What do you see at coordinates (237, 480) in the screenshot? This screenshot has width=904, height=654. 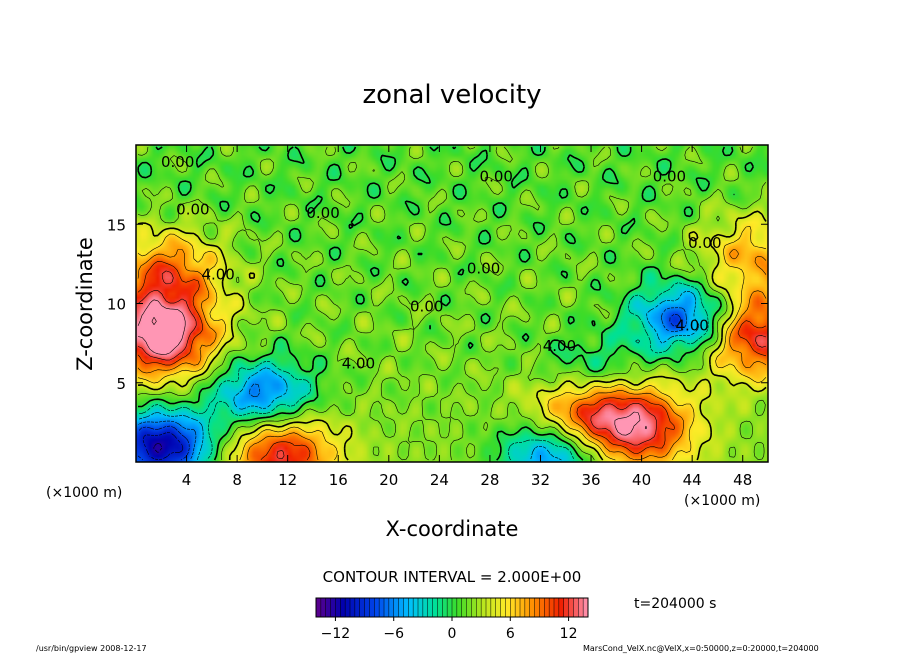 I see `x-tick-label: 8` at bounding box center [237, 480].